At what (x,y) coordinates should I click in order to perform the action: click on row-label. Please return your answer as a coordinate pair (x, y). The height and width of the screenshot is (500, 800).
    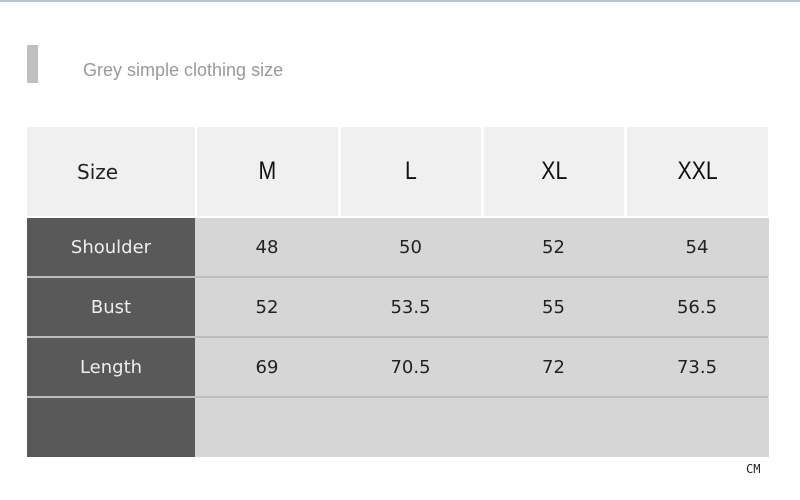
    Looking at the image, I should click on (111, 427).